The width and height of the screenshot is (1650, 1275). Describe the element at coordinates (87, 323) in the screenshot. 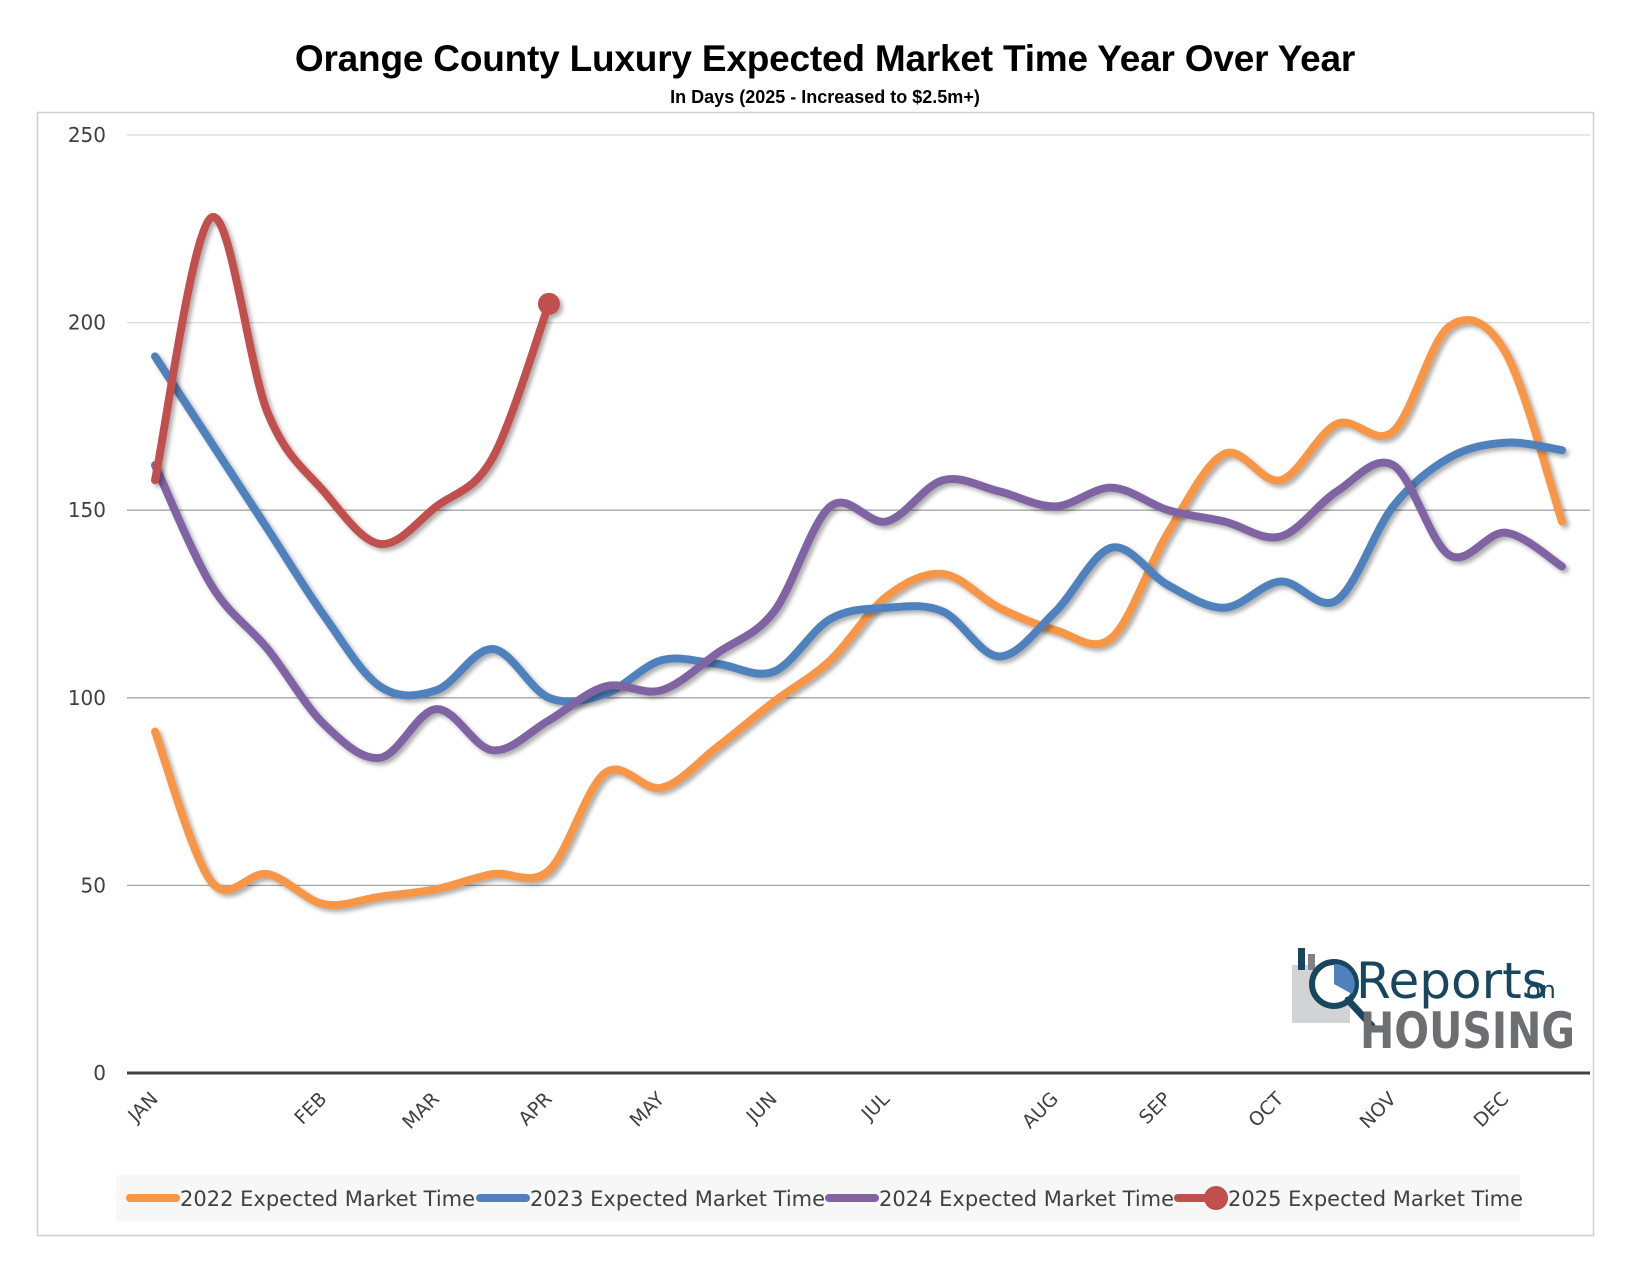

I see `y-tick-label: 200` at that location.